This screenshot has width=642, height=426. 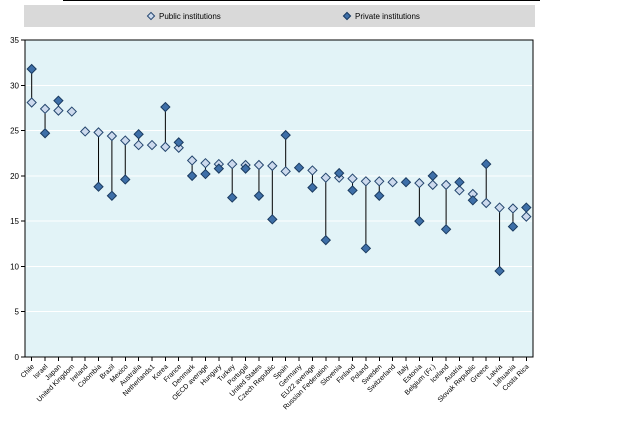 I want to click on chart-legend: Public institutions Private institutions, so click(x=279, y=16).